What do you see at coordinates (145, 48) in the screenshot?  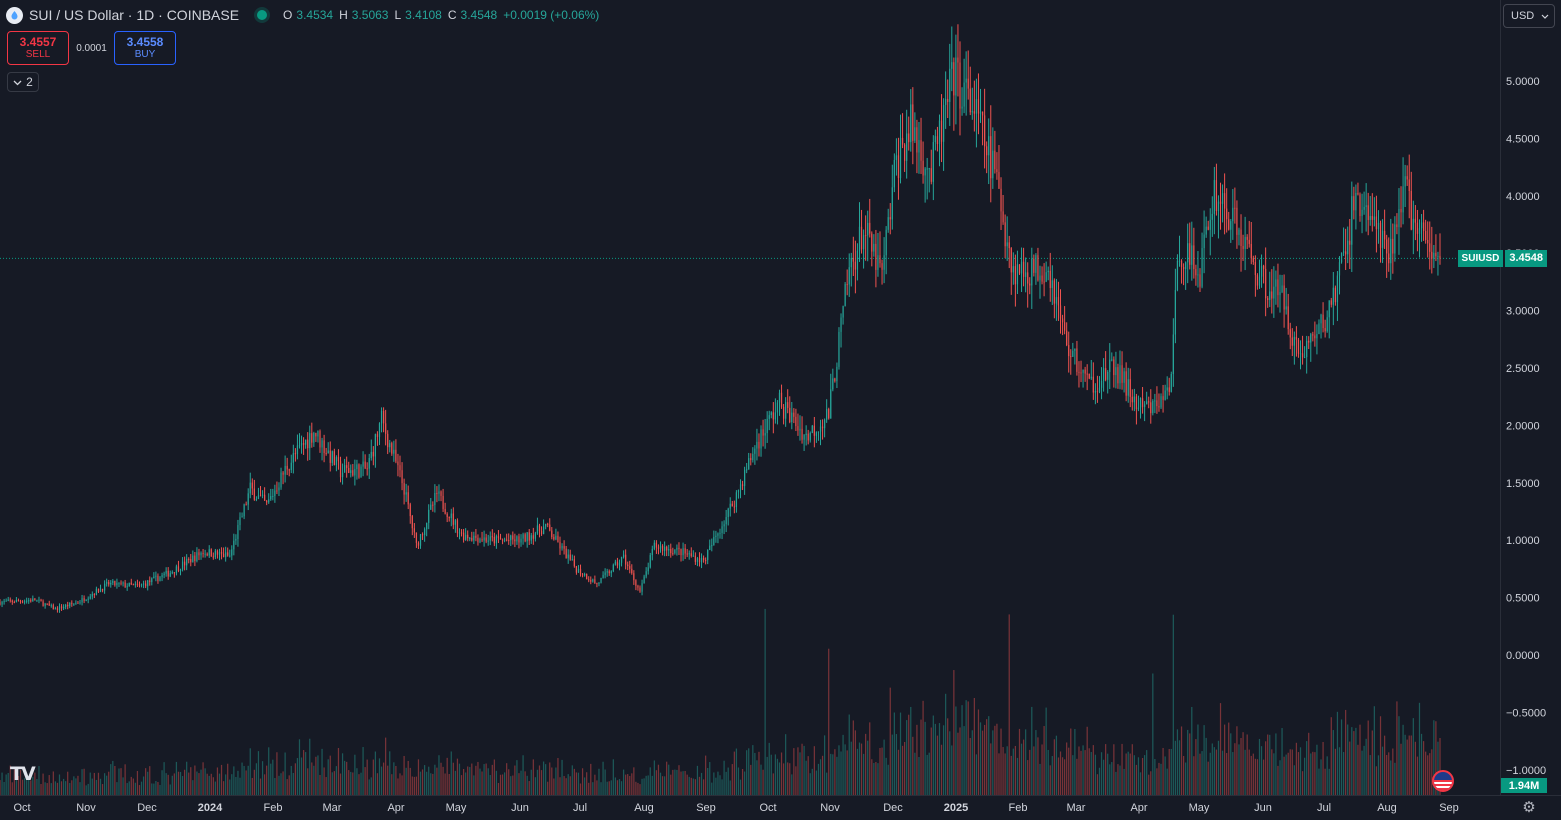 I see `buy-button: 3.4558 BUY` at bounding box center [145, 48].